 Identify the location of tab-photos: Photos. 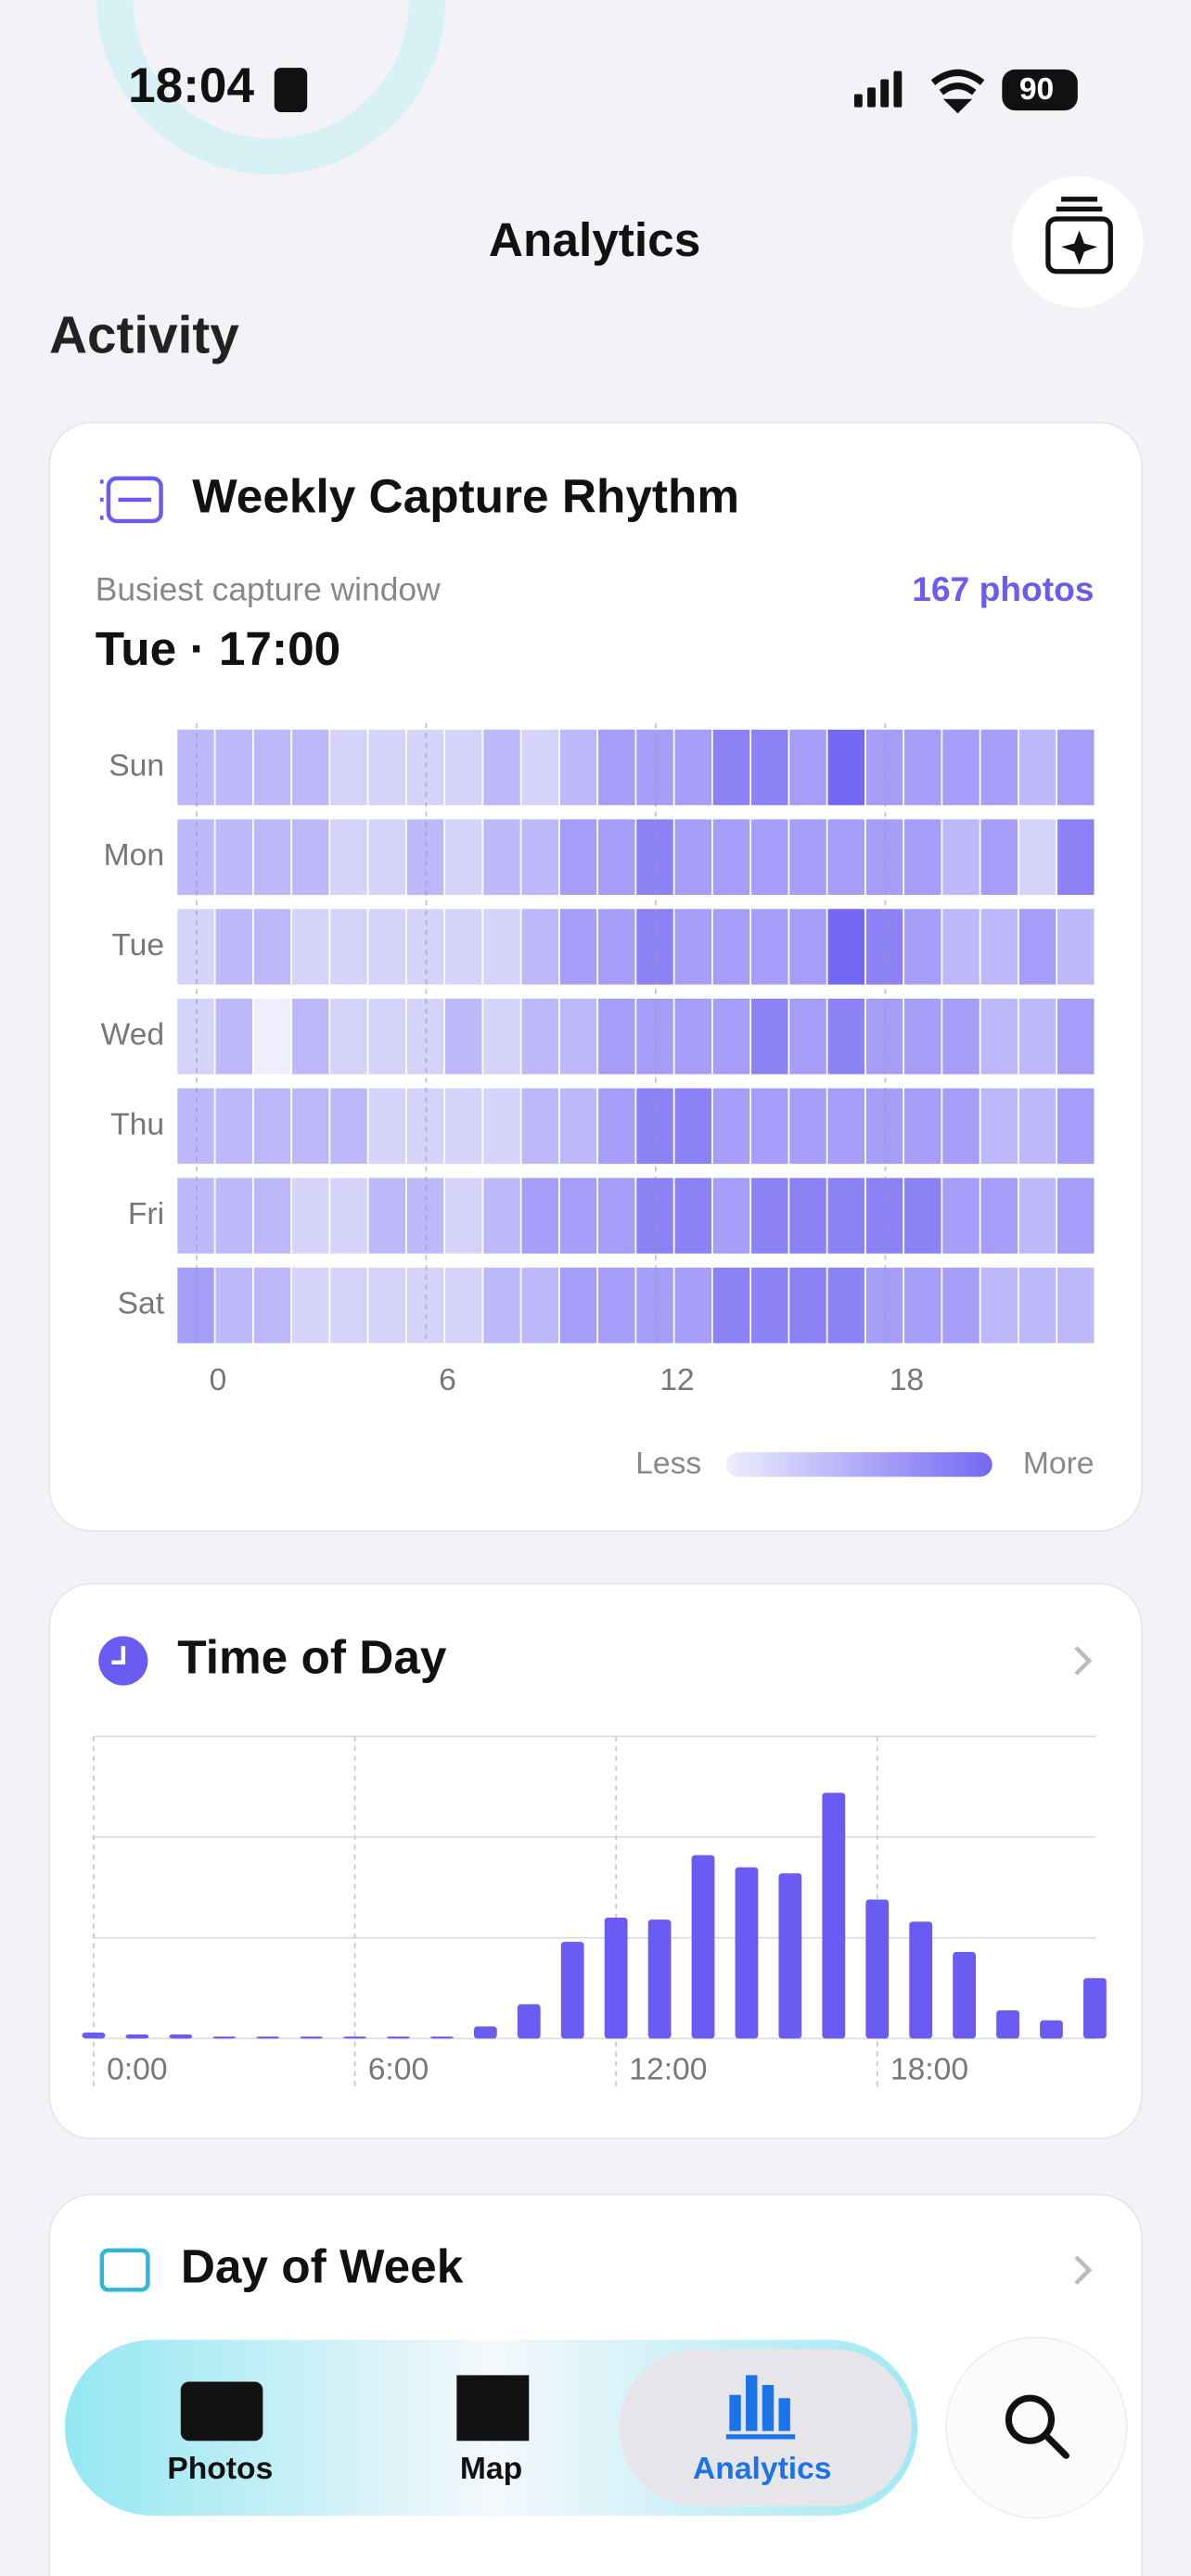
(220, 2469).